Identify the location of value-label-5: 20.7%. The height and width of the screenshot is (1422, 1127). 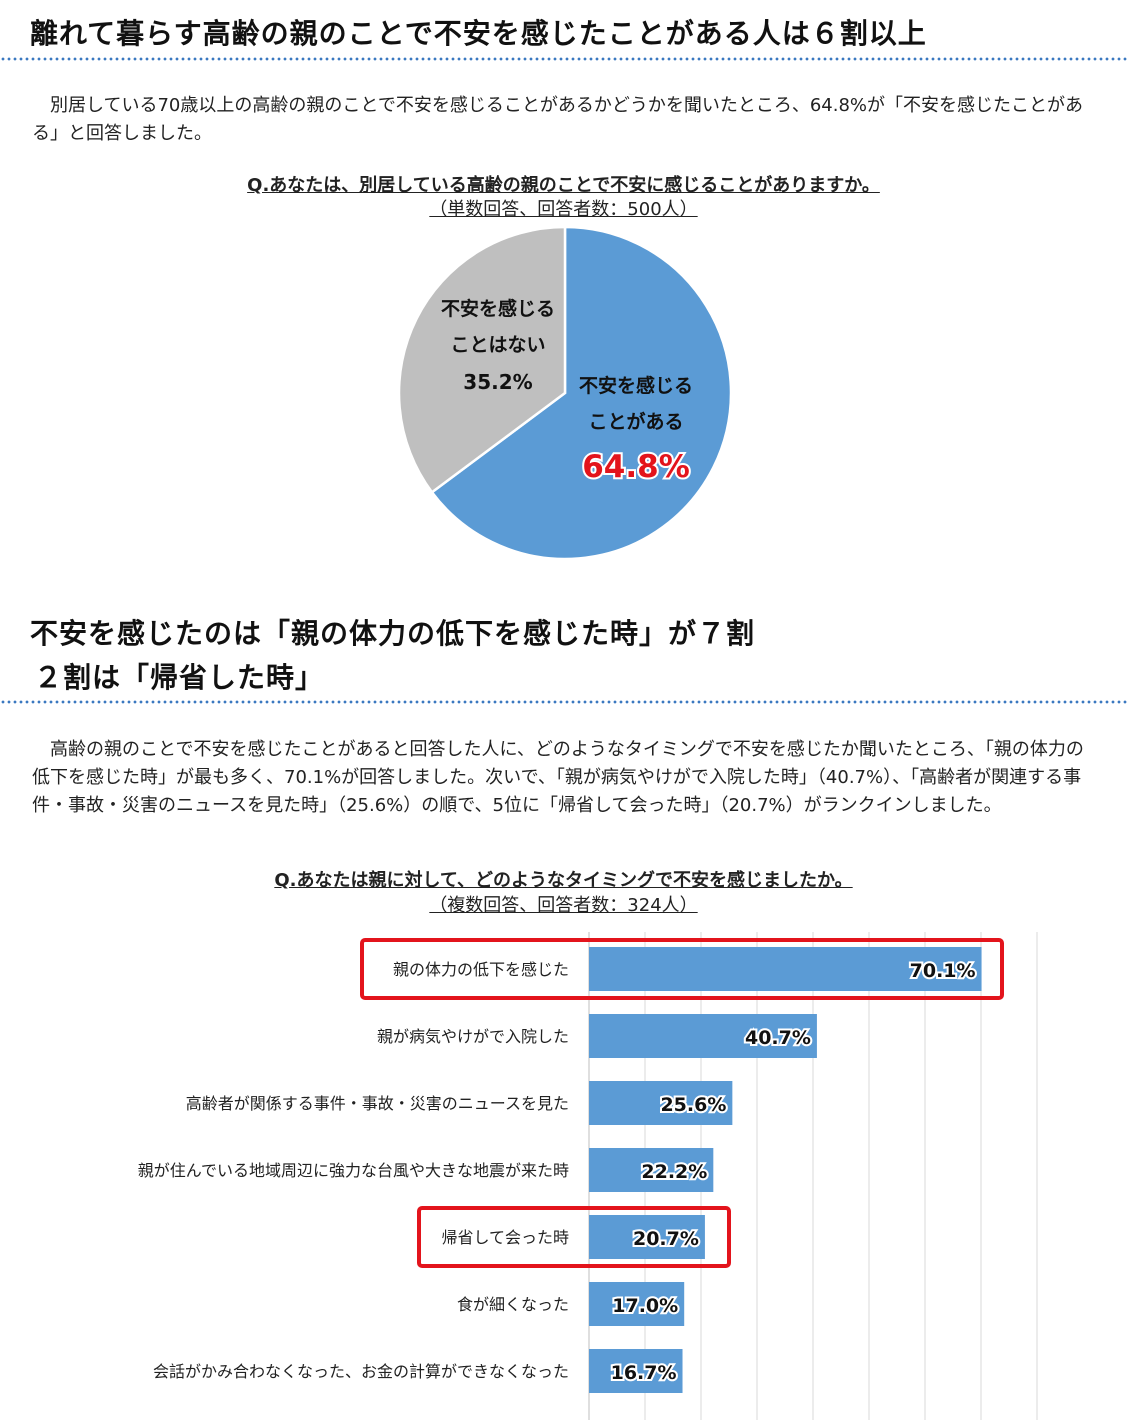
(666, 1239).